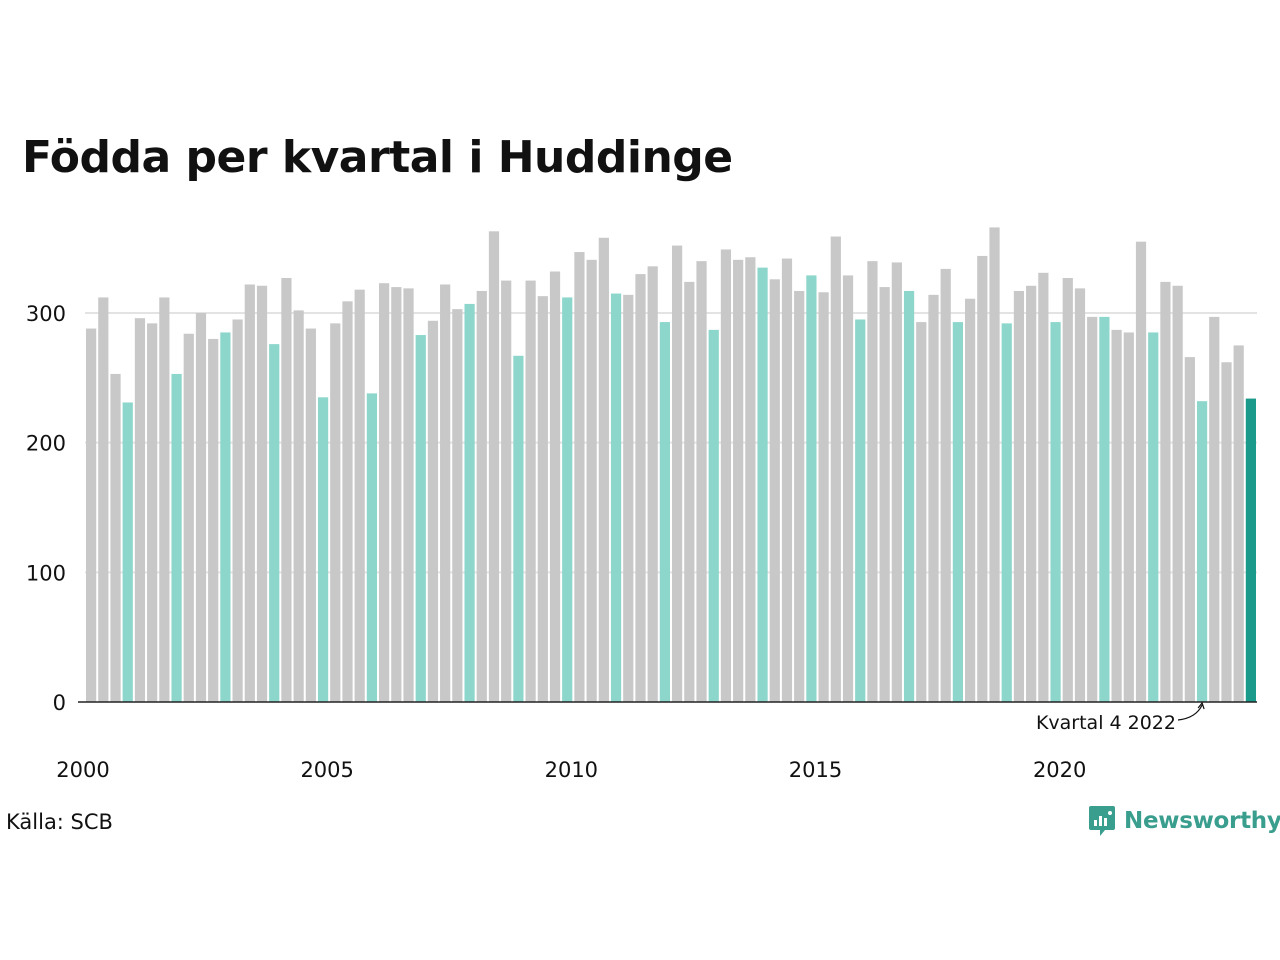 The height and width of the screenshot is (960, 1280). I want to click on x-tick-label: 2000, so click(82, 770).